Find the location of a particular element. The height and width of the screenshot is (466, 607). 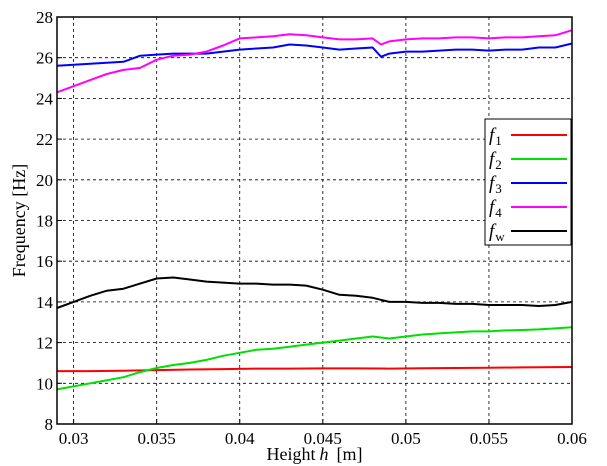

y-tick-label: 18 is located at coordinates (44, 221).